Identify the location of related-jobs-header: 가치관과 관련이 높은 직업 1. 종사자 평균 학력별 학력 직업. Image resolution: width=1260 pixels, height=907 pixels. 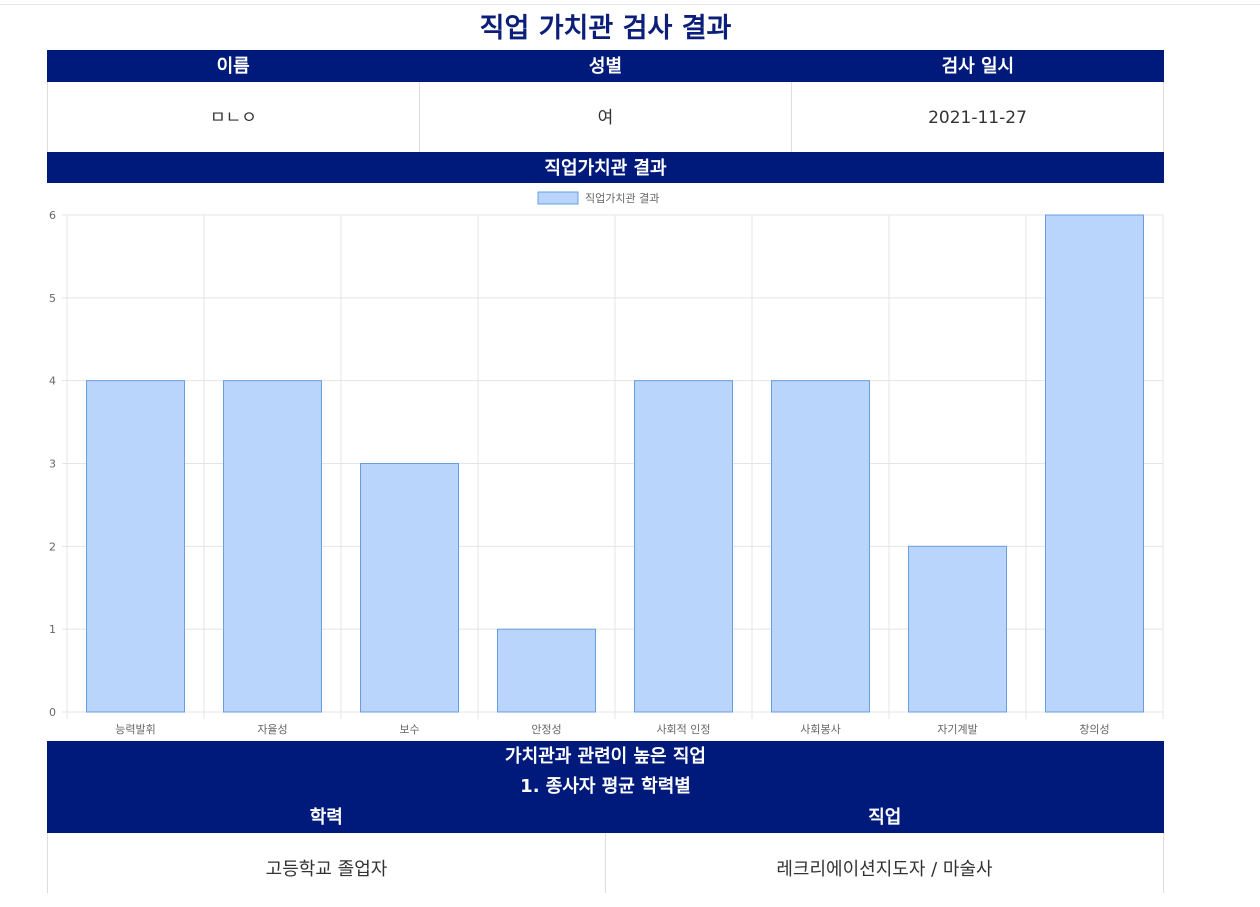
(605, 787).